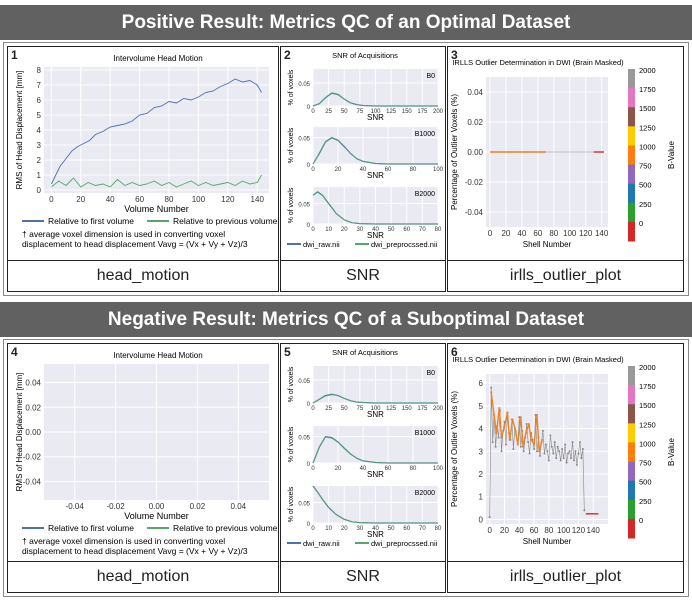 The width and height of the screenshot is (692, 602). What do you see at coordinates (481, 406) in the screenshot?
I see `y-tick-label: 5` at bounding box center [481, 406].